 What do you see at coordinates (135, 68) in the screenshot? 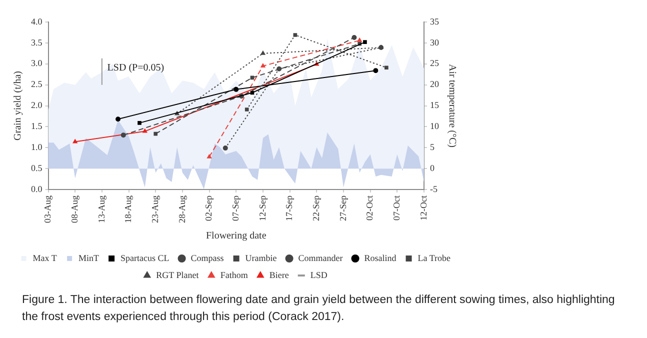
I see `annotation: LSD (P=0.05)` at bounding box center [135, 68].